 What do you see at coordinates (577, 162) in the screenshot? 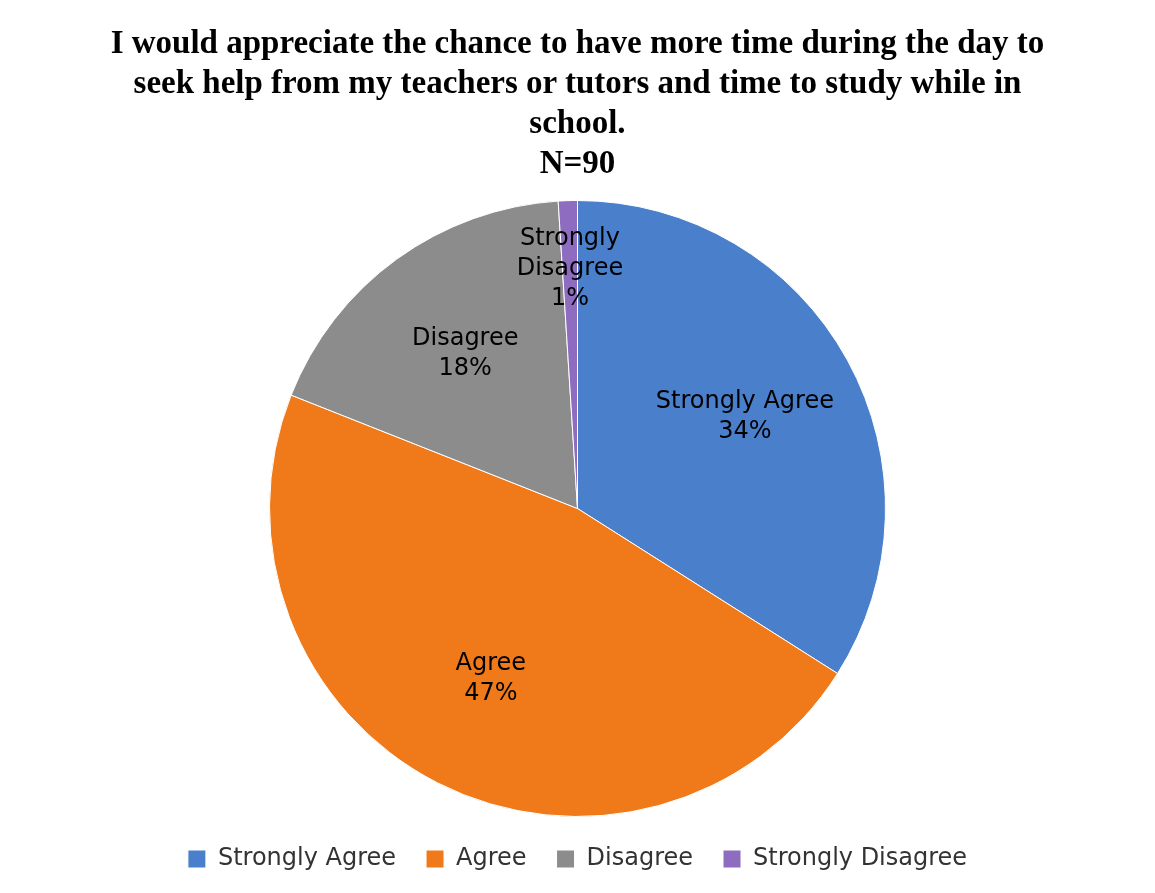
I see `chart-subtitle: N=90` at bounding box center [577, 162].